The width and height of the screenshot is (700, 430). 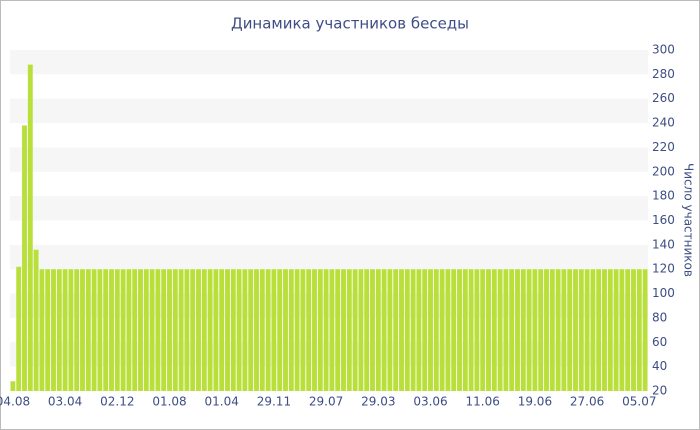 I want to click on y-axis-label: Число участников, so click(x=689, y=220).